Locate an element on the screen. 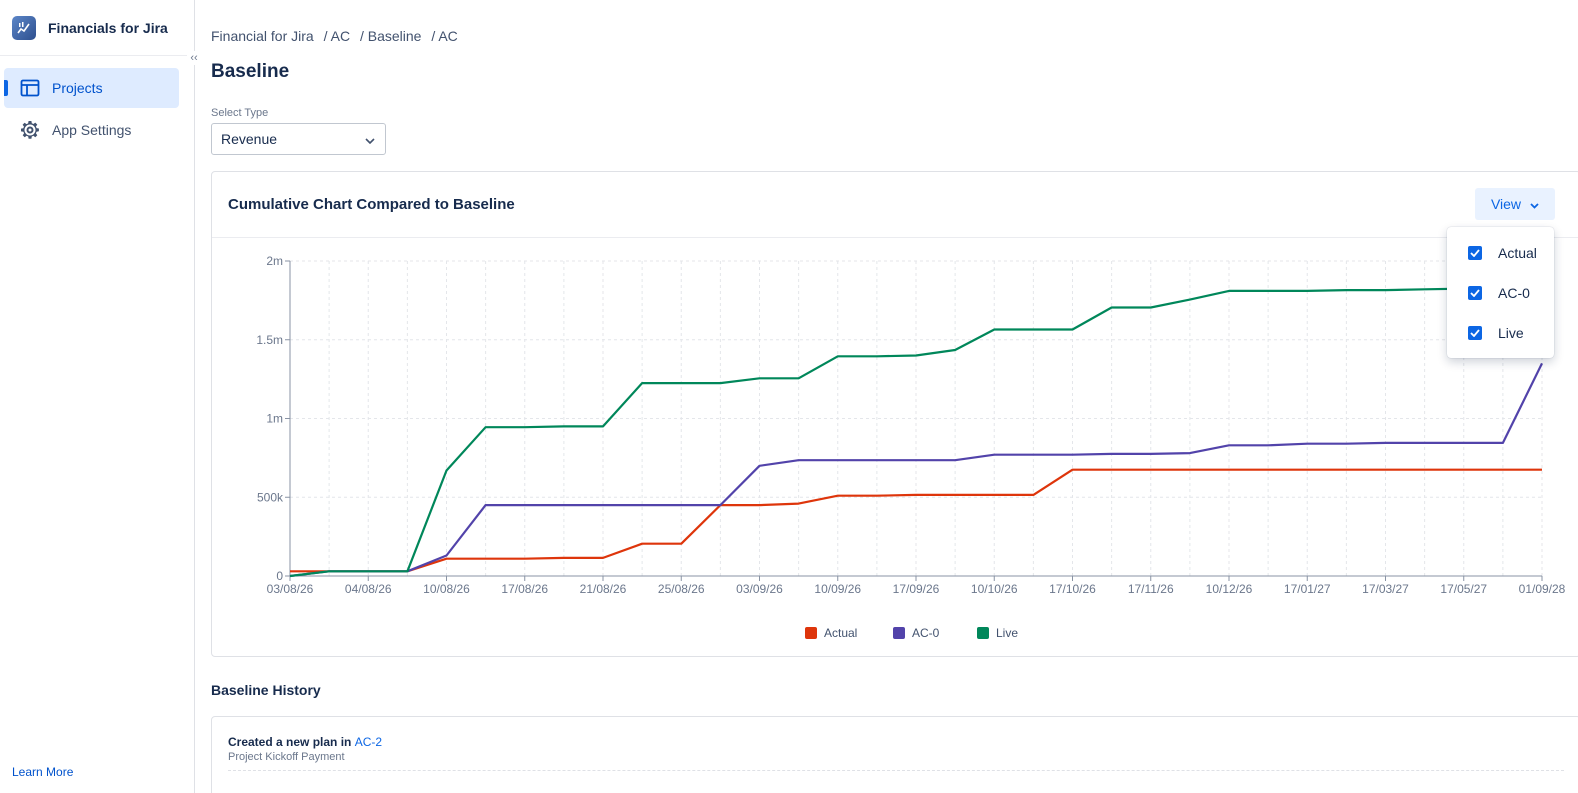  select-type-dropdown: Revenue is located at coordinates (298, 139).